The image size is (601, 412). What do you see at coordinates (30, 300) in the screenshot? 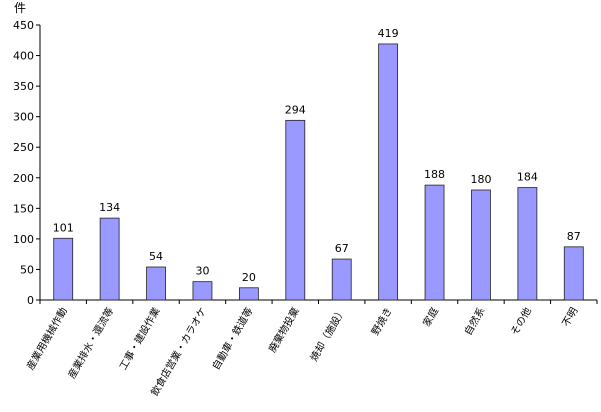
I see `y-tick-label: 0` at bounding box center [30, 300].